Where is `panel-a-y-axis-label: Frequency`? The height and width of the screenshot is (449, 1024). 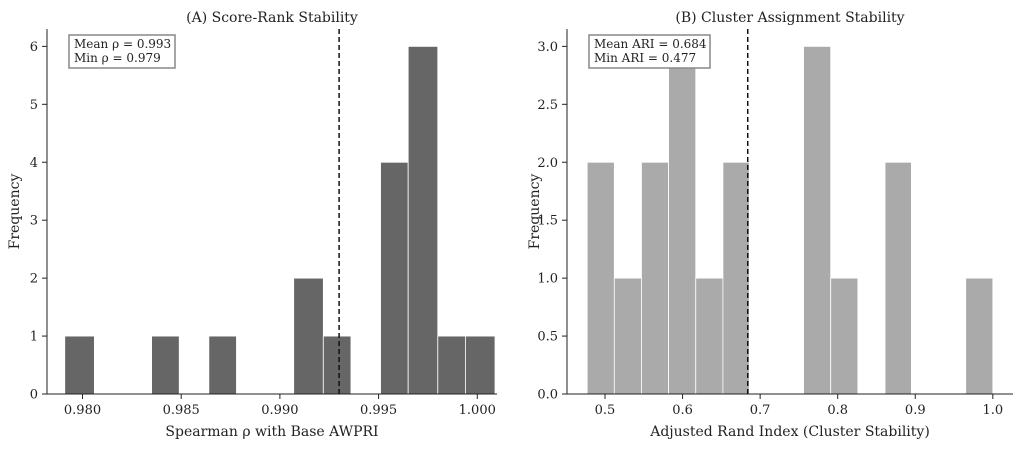 panel-a-y-axis-label: Frequency is located at coordinates (15, 212).